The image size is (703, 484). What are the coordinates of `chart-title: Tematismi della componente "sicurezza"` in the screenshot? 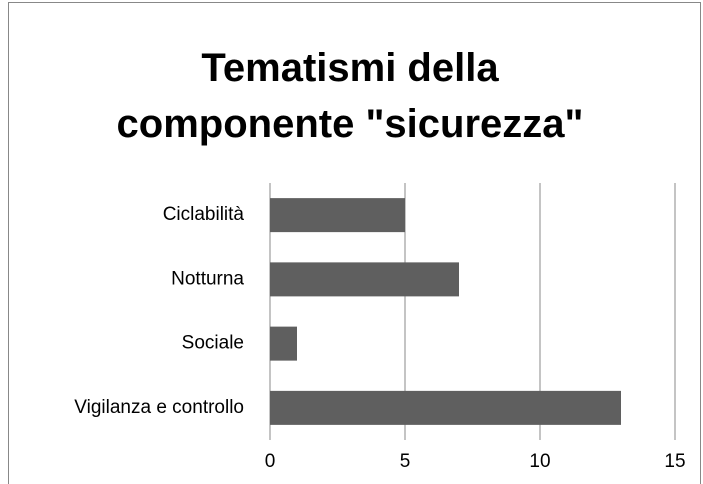 It's located at (350, 96).